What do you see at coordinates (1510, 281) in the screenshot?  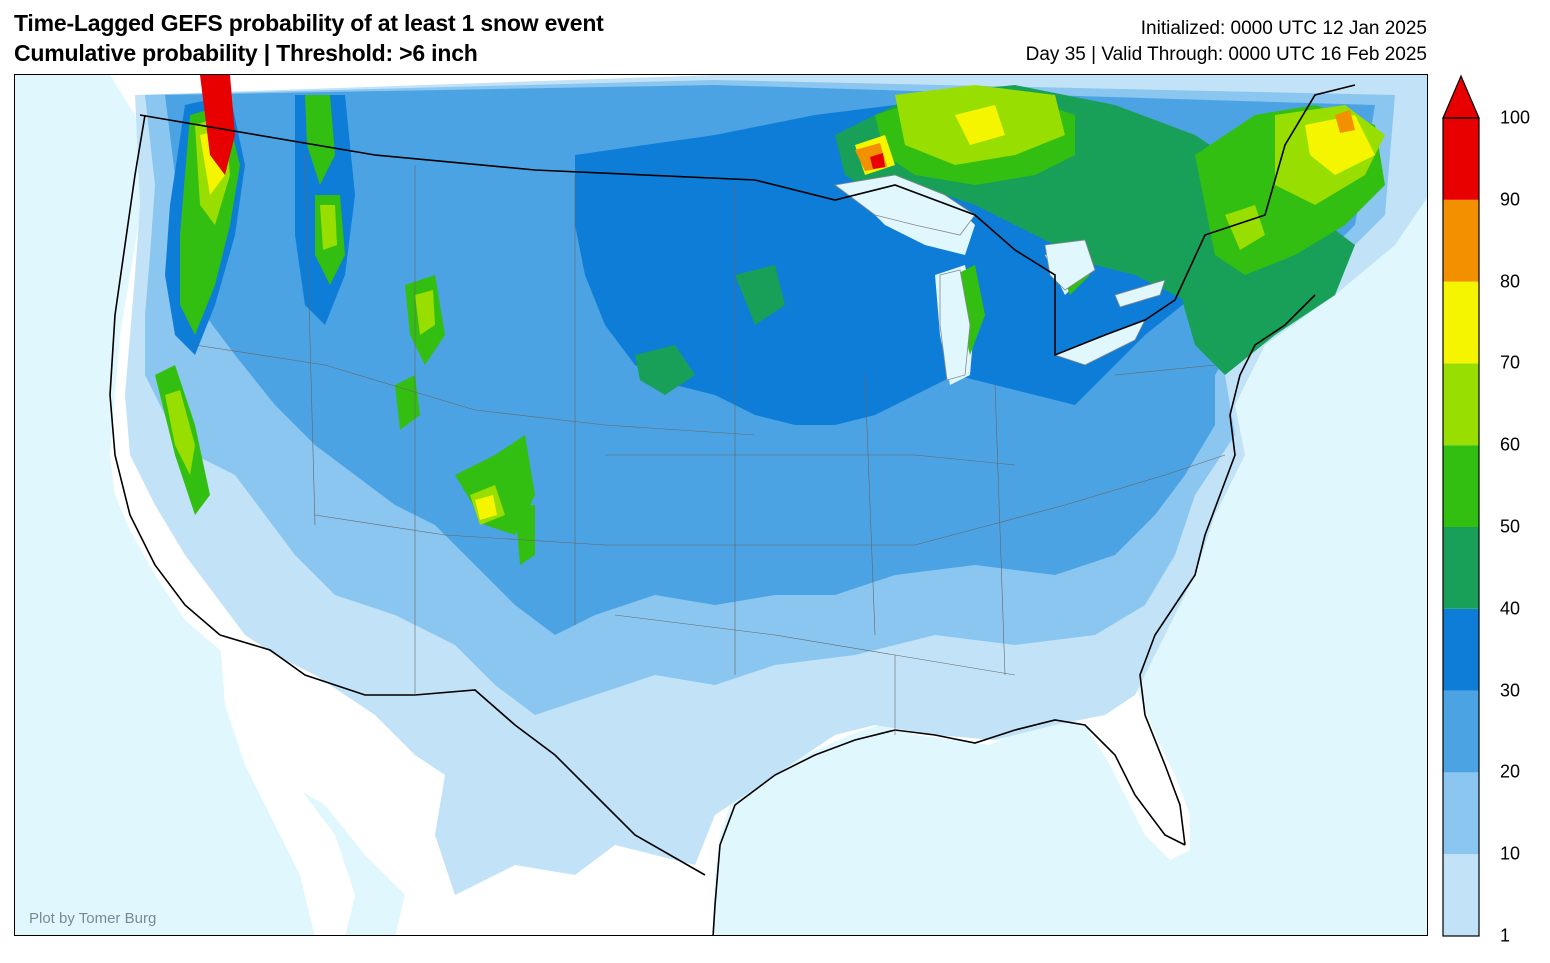 I see `colorbar-tick-label: 80` at bounding box center [1510, 281].